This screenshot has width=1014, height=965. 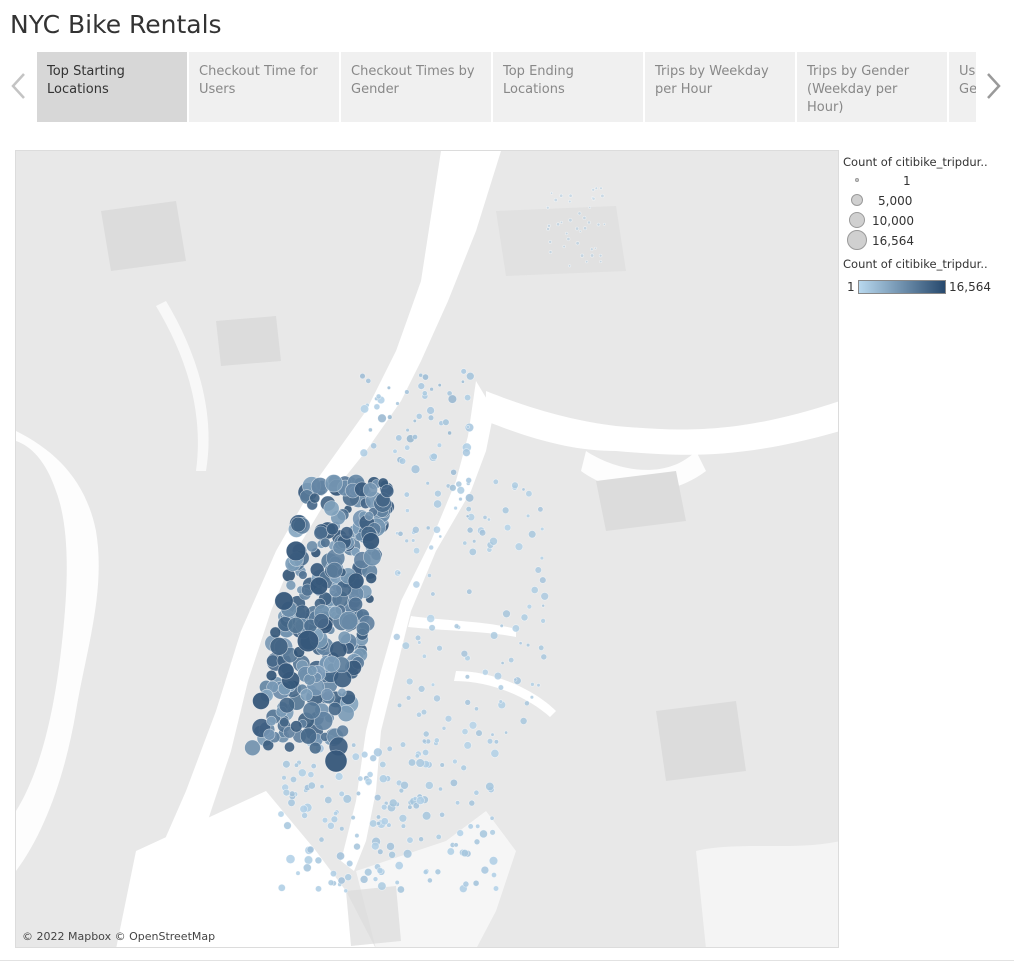 What do you see at coordinates (872, 87) in the screenshot?
I see `tab-trips-by-gender-weekday-per-hour: Trips by Gender (Weekday per Hour)` at bounding box center [872, 87].